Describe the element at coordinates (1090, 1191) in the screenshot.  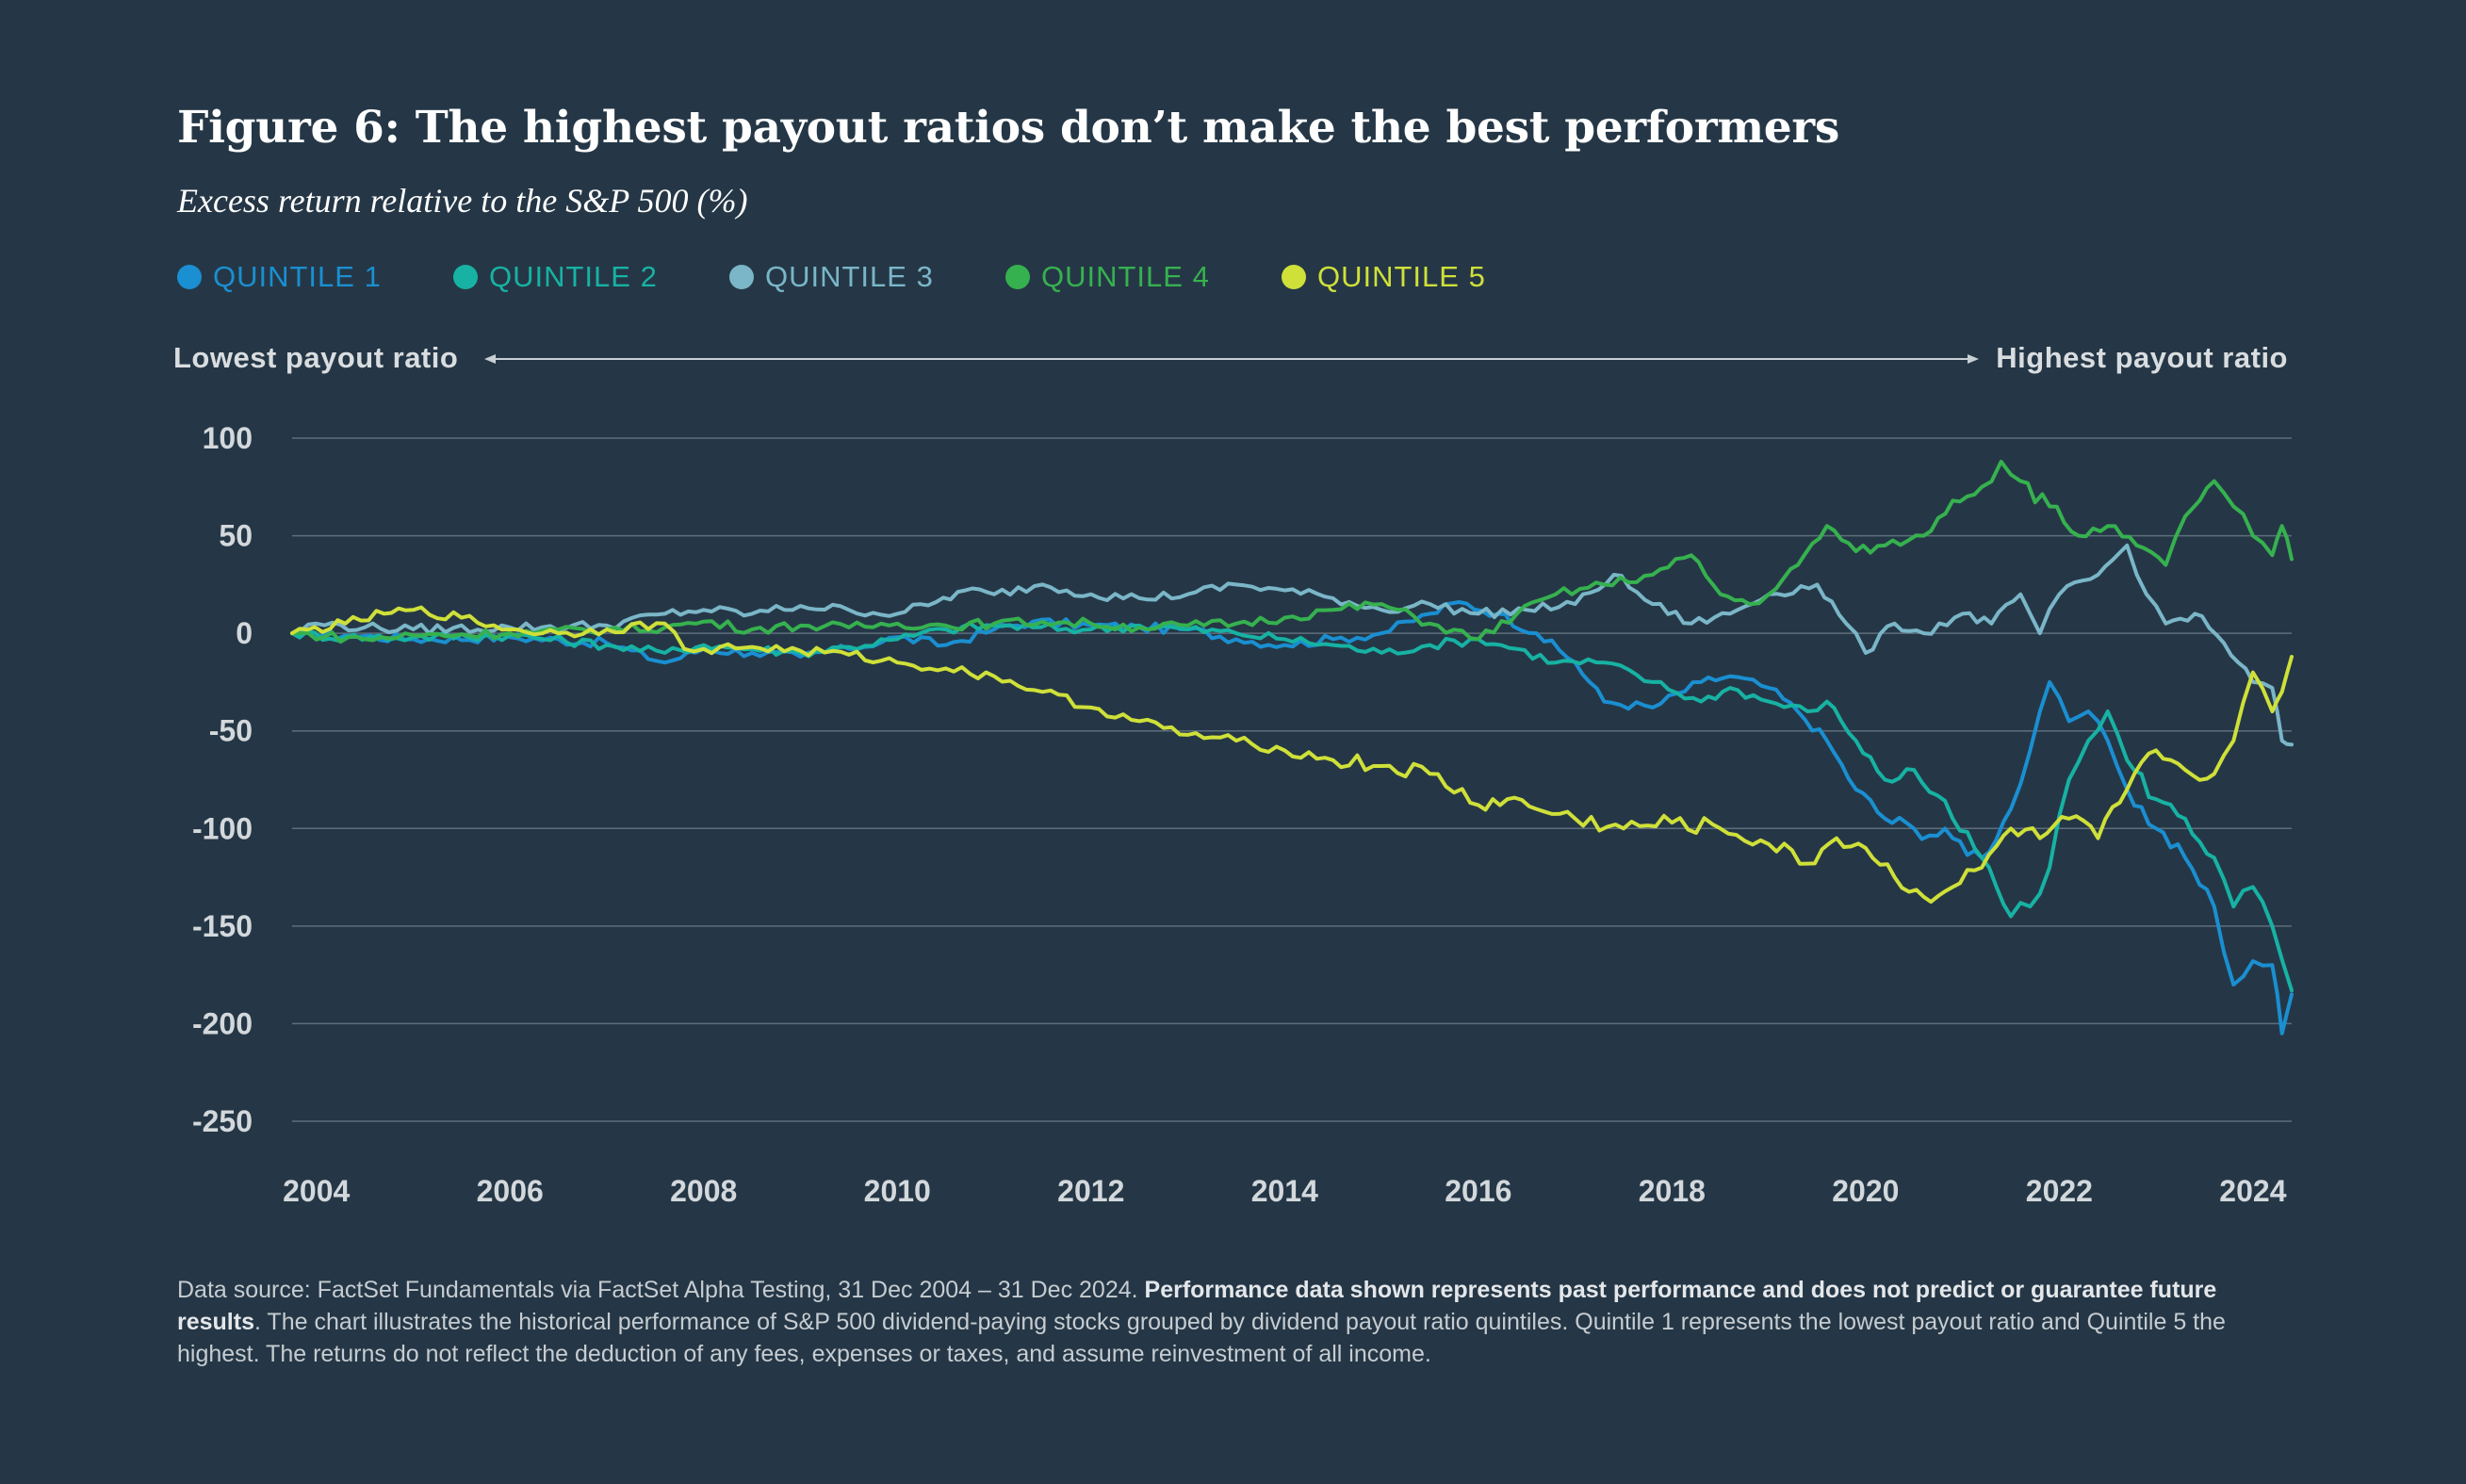
I see `x-tick-label: 2012` at that location.